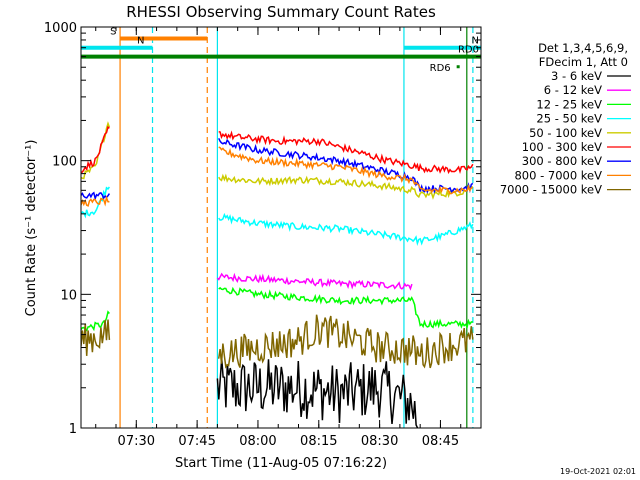  What do you see at coordinates (136, 441) in the screenshot?
I see `x-tick-label: 07:30` at bounding box center [136, 441].